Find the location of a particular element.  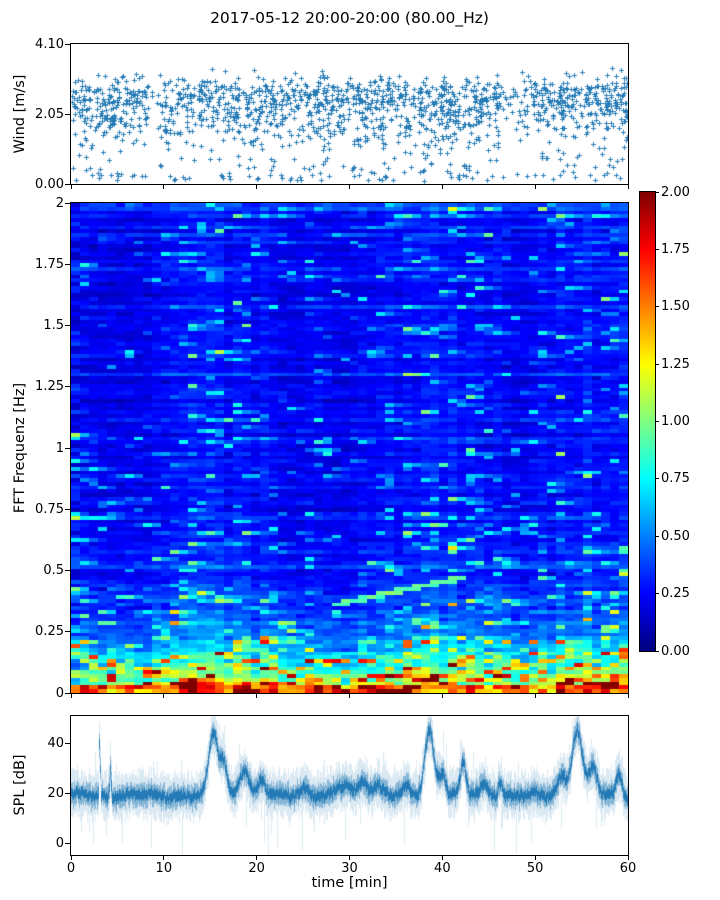

spl-ytick-label: 20 is located at coordinates (55, 793).